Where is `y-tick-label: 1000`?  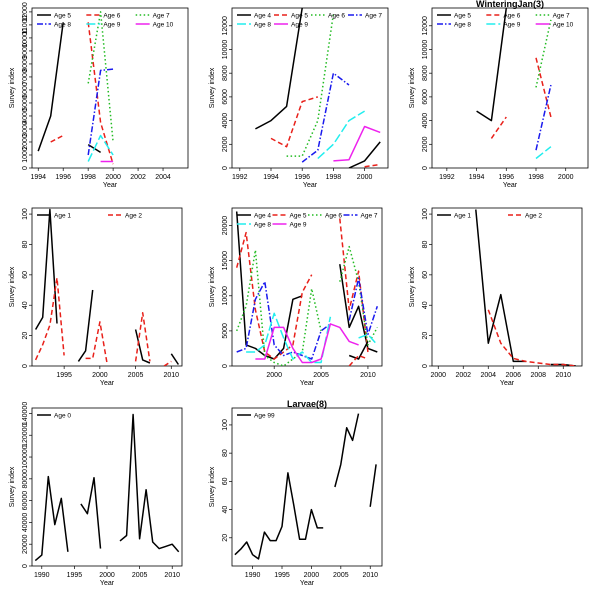
y-tick-label: 1000 is located at coordinates (25, 155).